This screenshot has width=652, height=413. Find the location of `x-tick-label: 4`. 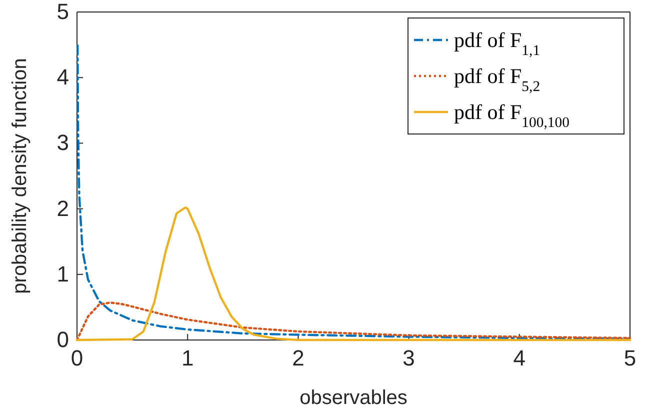

x-tick-label: 4 is located at coordinates (519, 358).